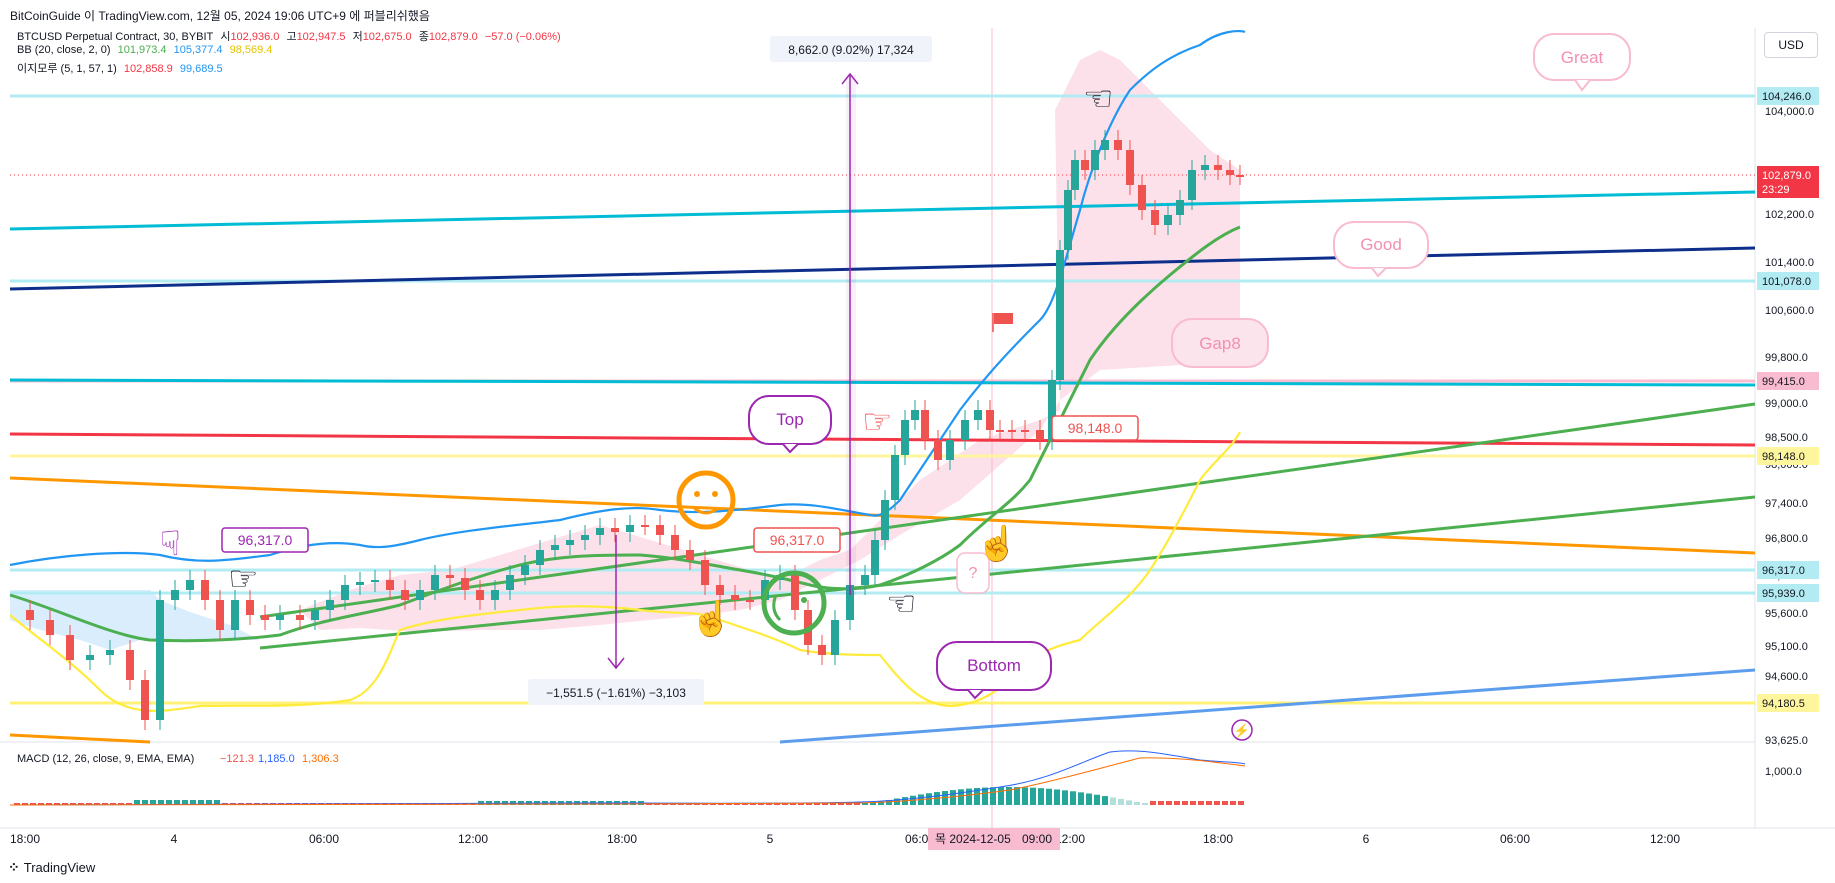  What do you see at coordinates (1786, 176) in the screenshot?
I see `price-tag-text: 102,879.0` at bounding box center [1786, 176].